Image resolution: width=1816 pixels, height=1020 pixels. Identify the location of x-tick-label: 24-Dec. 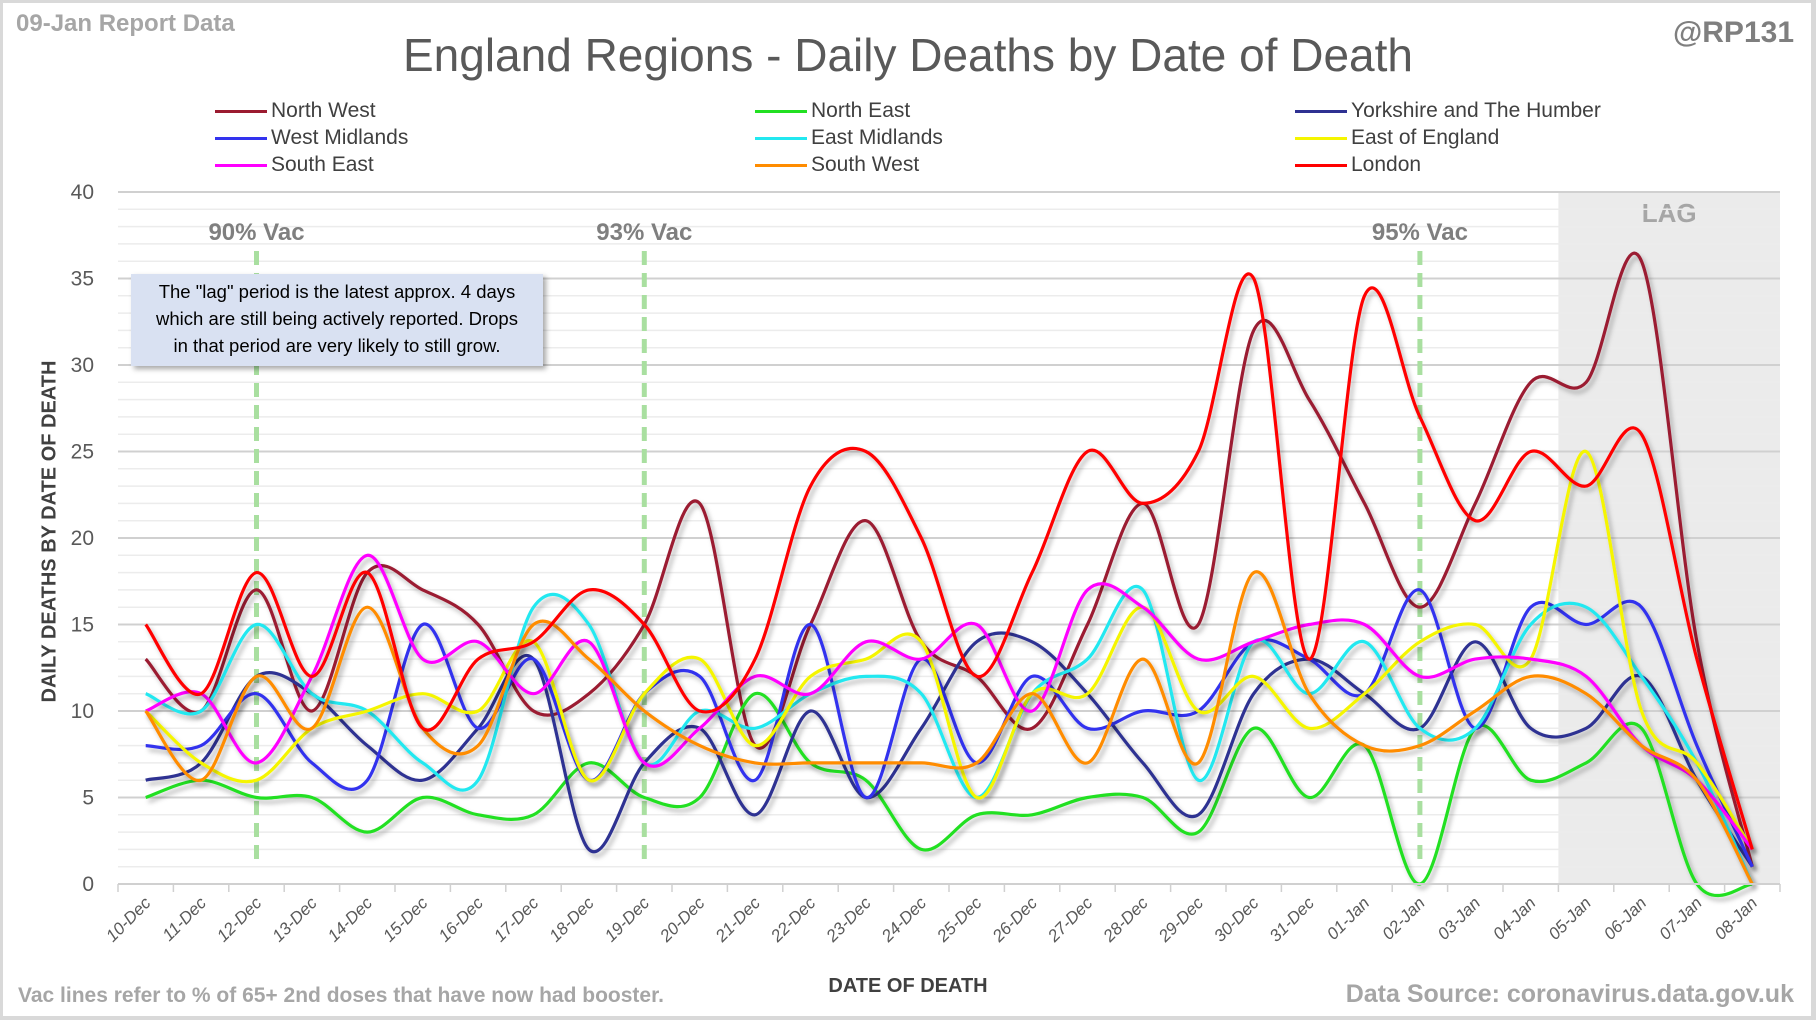
(903, 919).